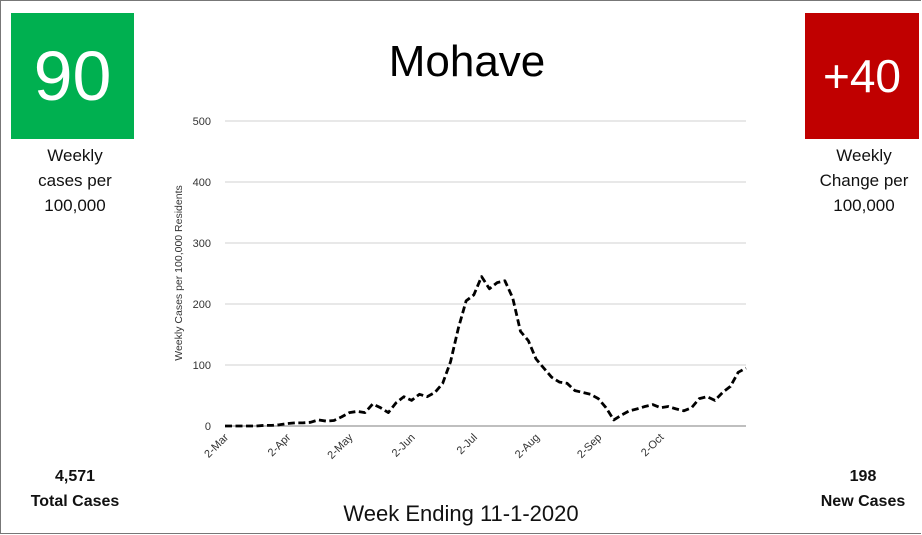 Image resolution: width=922 pixels, height=535 pixels. I want to click on y-tick-label: 0, so click(208, 427).